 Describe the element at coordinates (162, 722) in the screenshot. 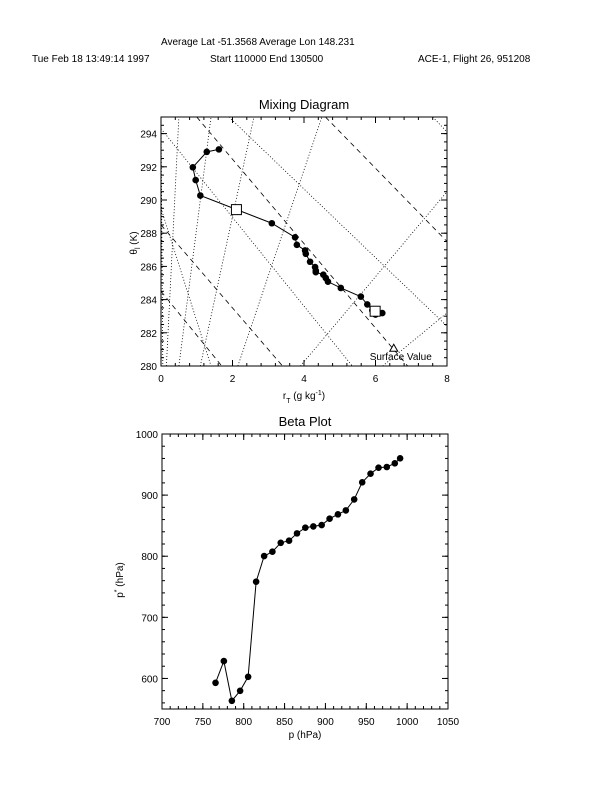

I see `x-tick-label: 700` at that location.